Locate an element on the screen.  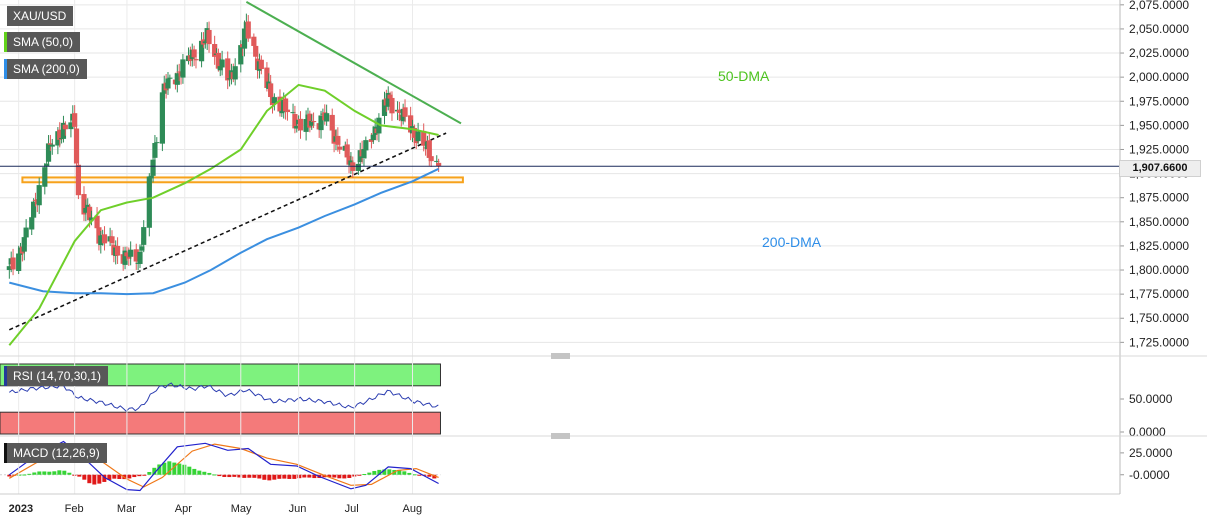
price-tick-label: 2,050.0000 is located at coordinates (1159, 29).